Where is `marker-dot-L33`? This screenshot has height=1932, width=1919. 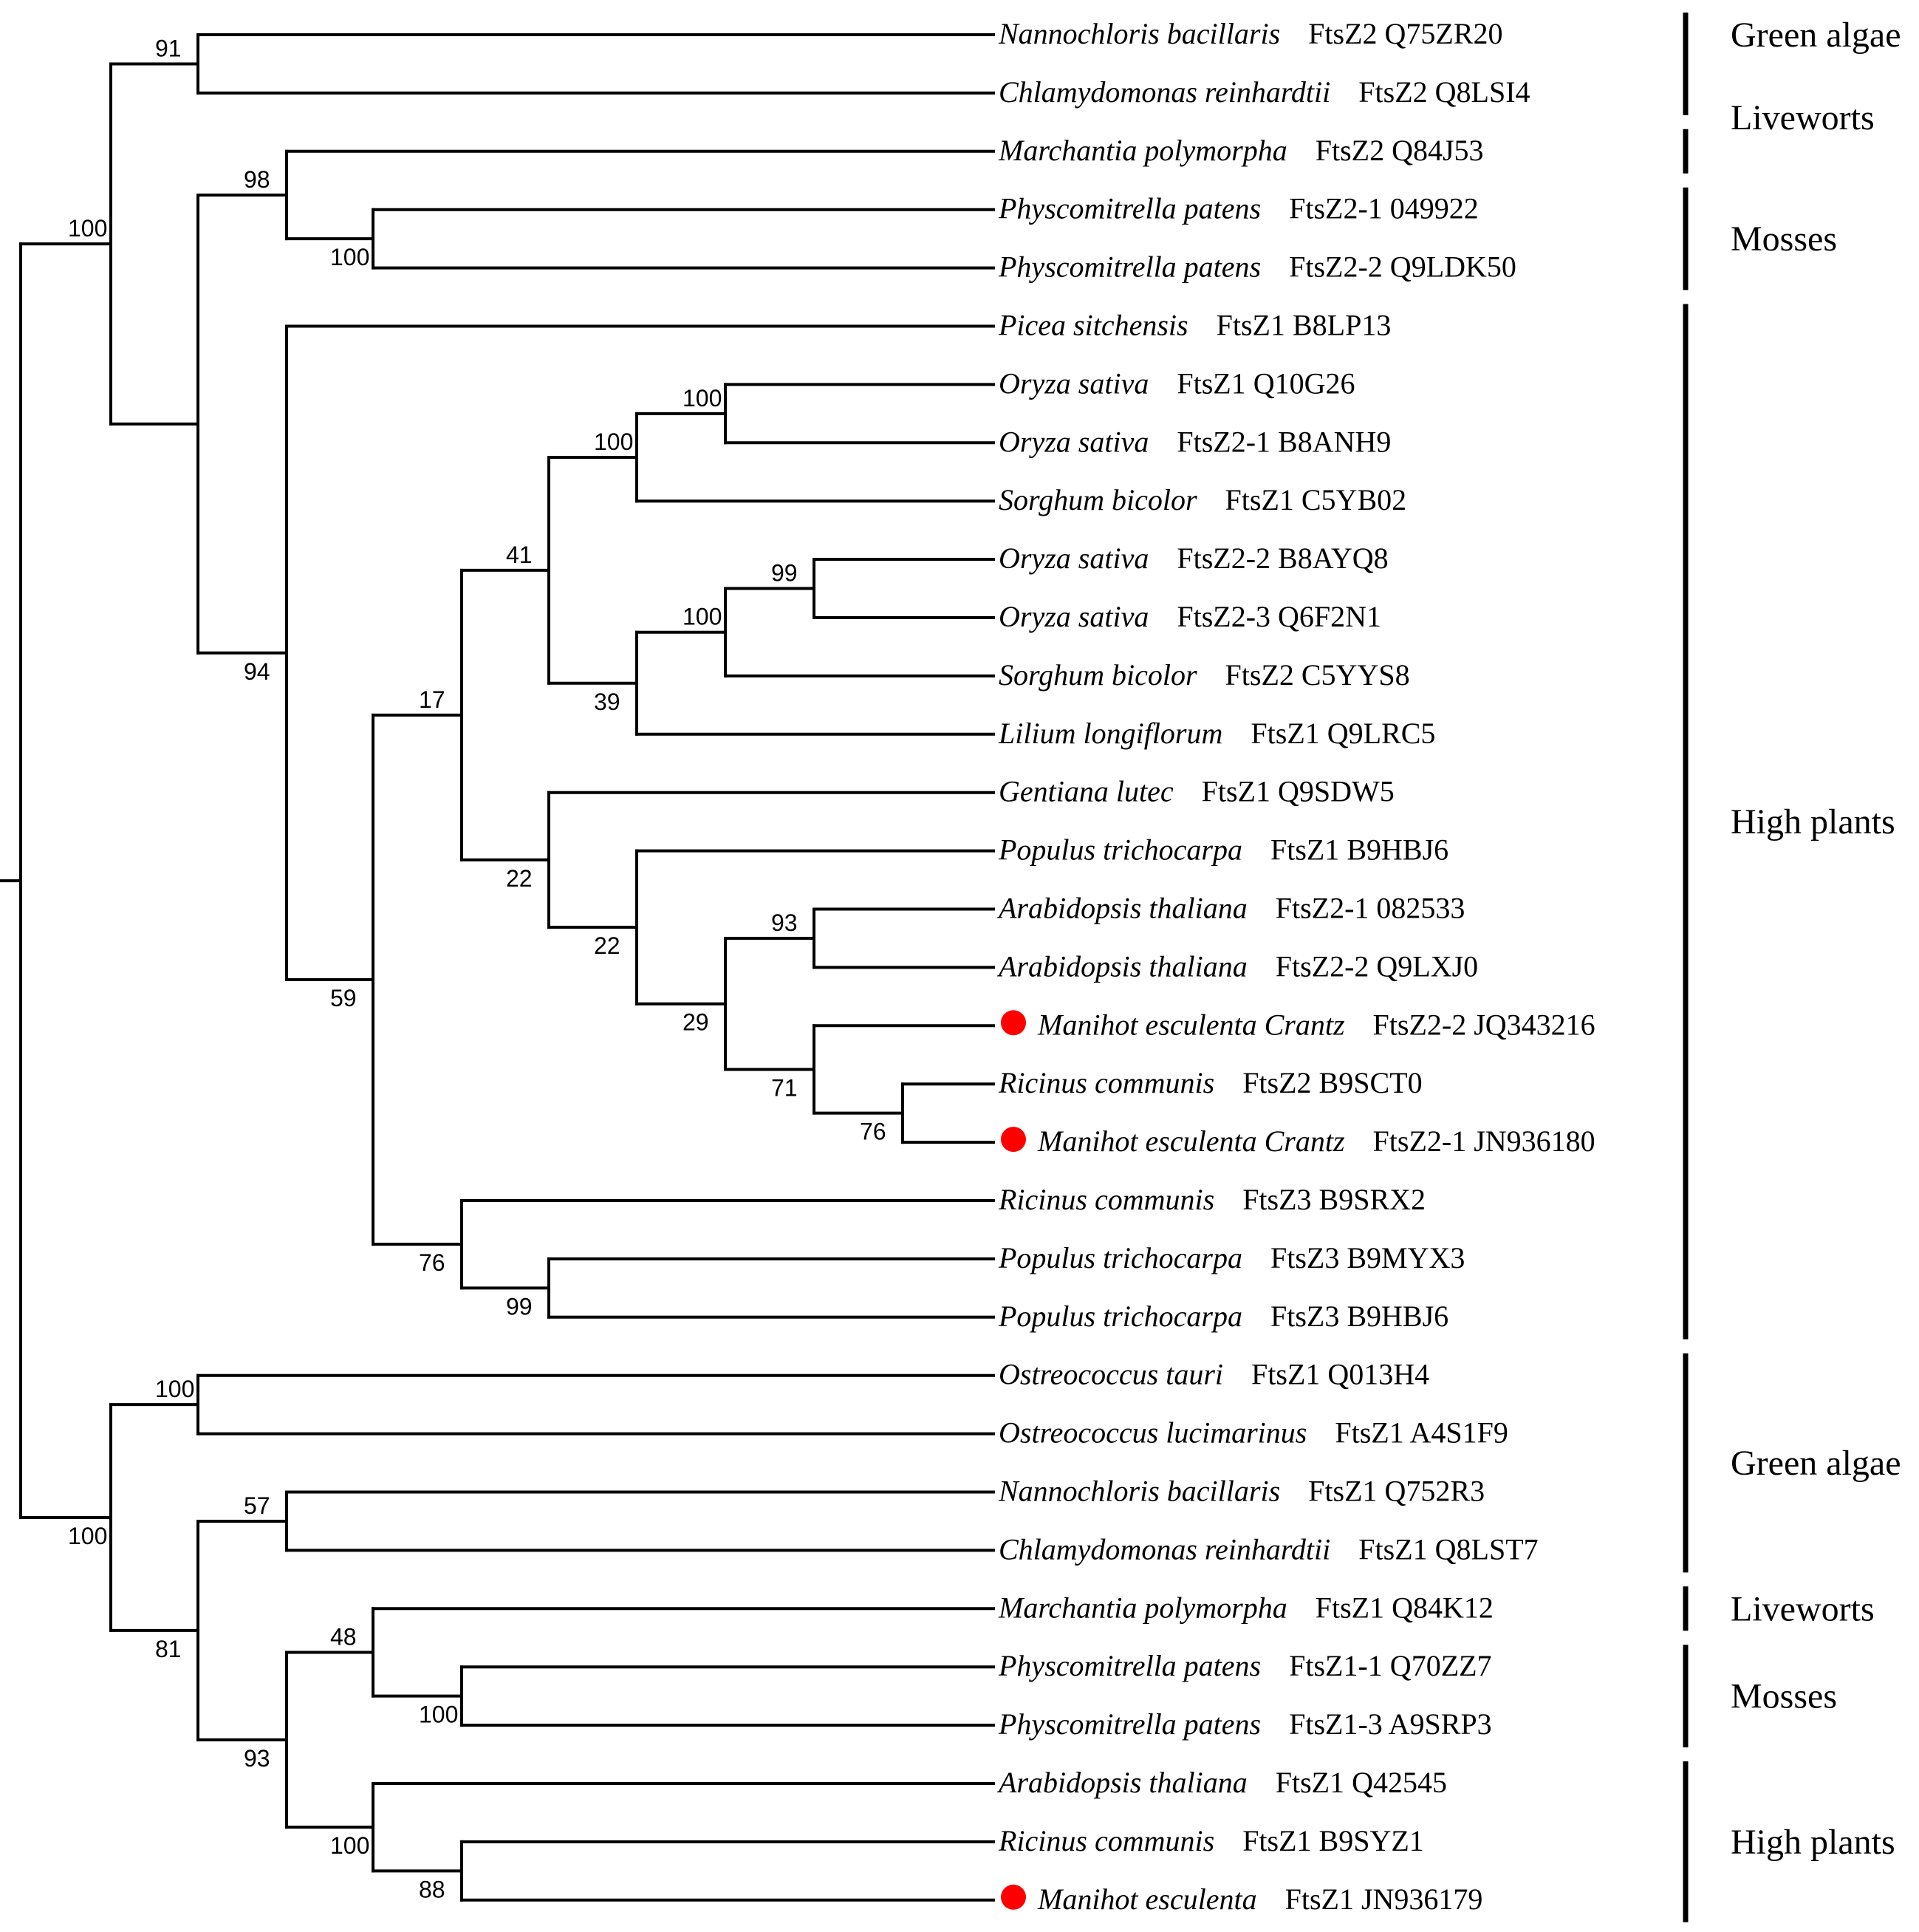
marker-dot-L33 is located at coordinates (1014, 1897).